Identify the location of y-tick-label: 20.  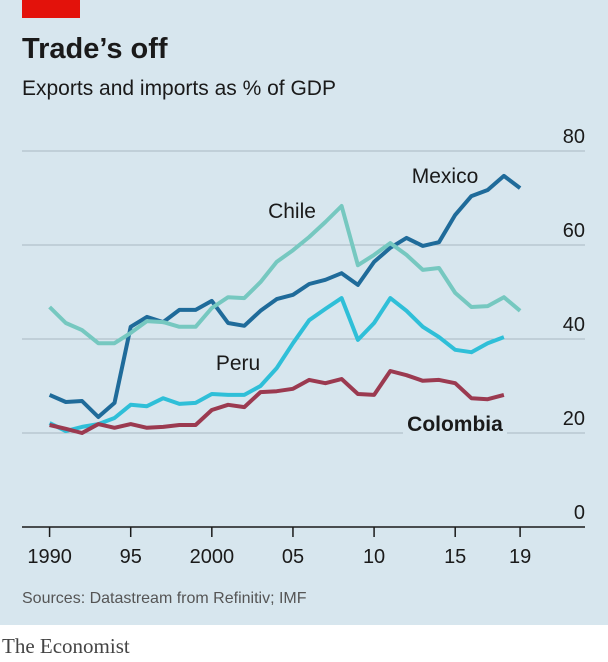
(574, 419).